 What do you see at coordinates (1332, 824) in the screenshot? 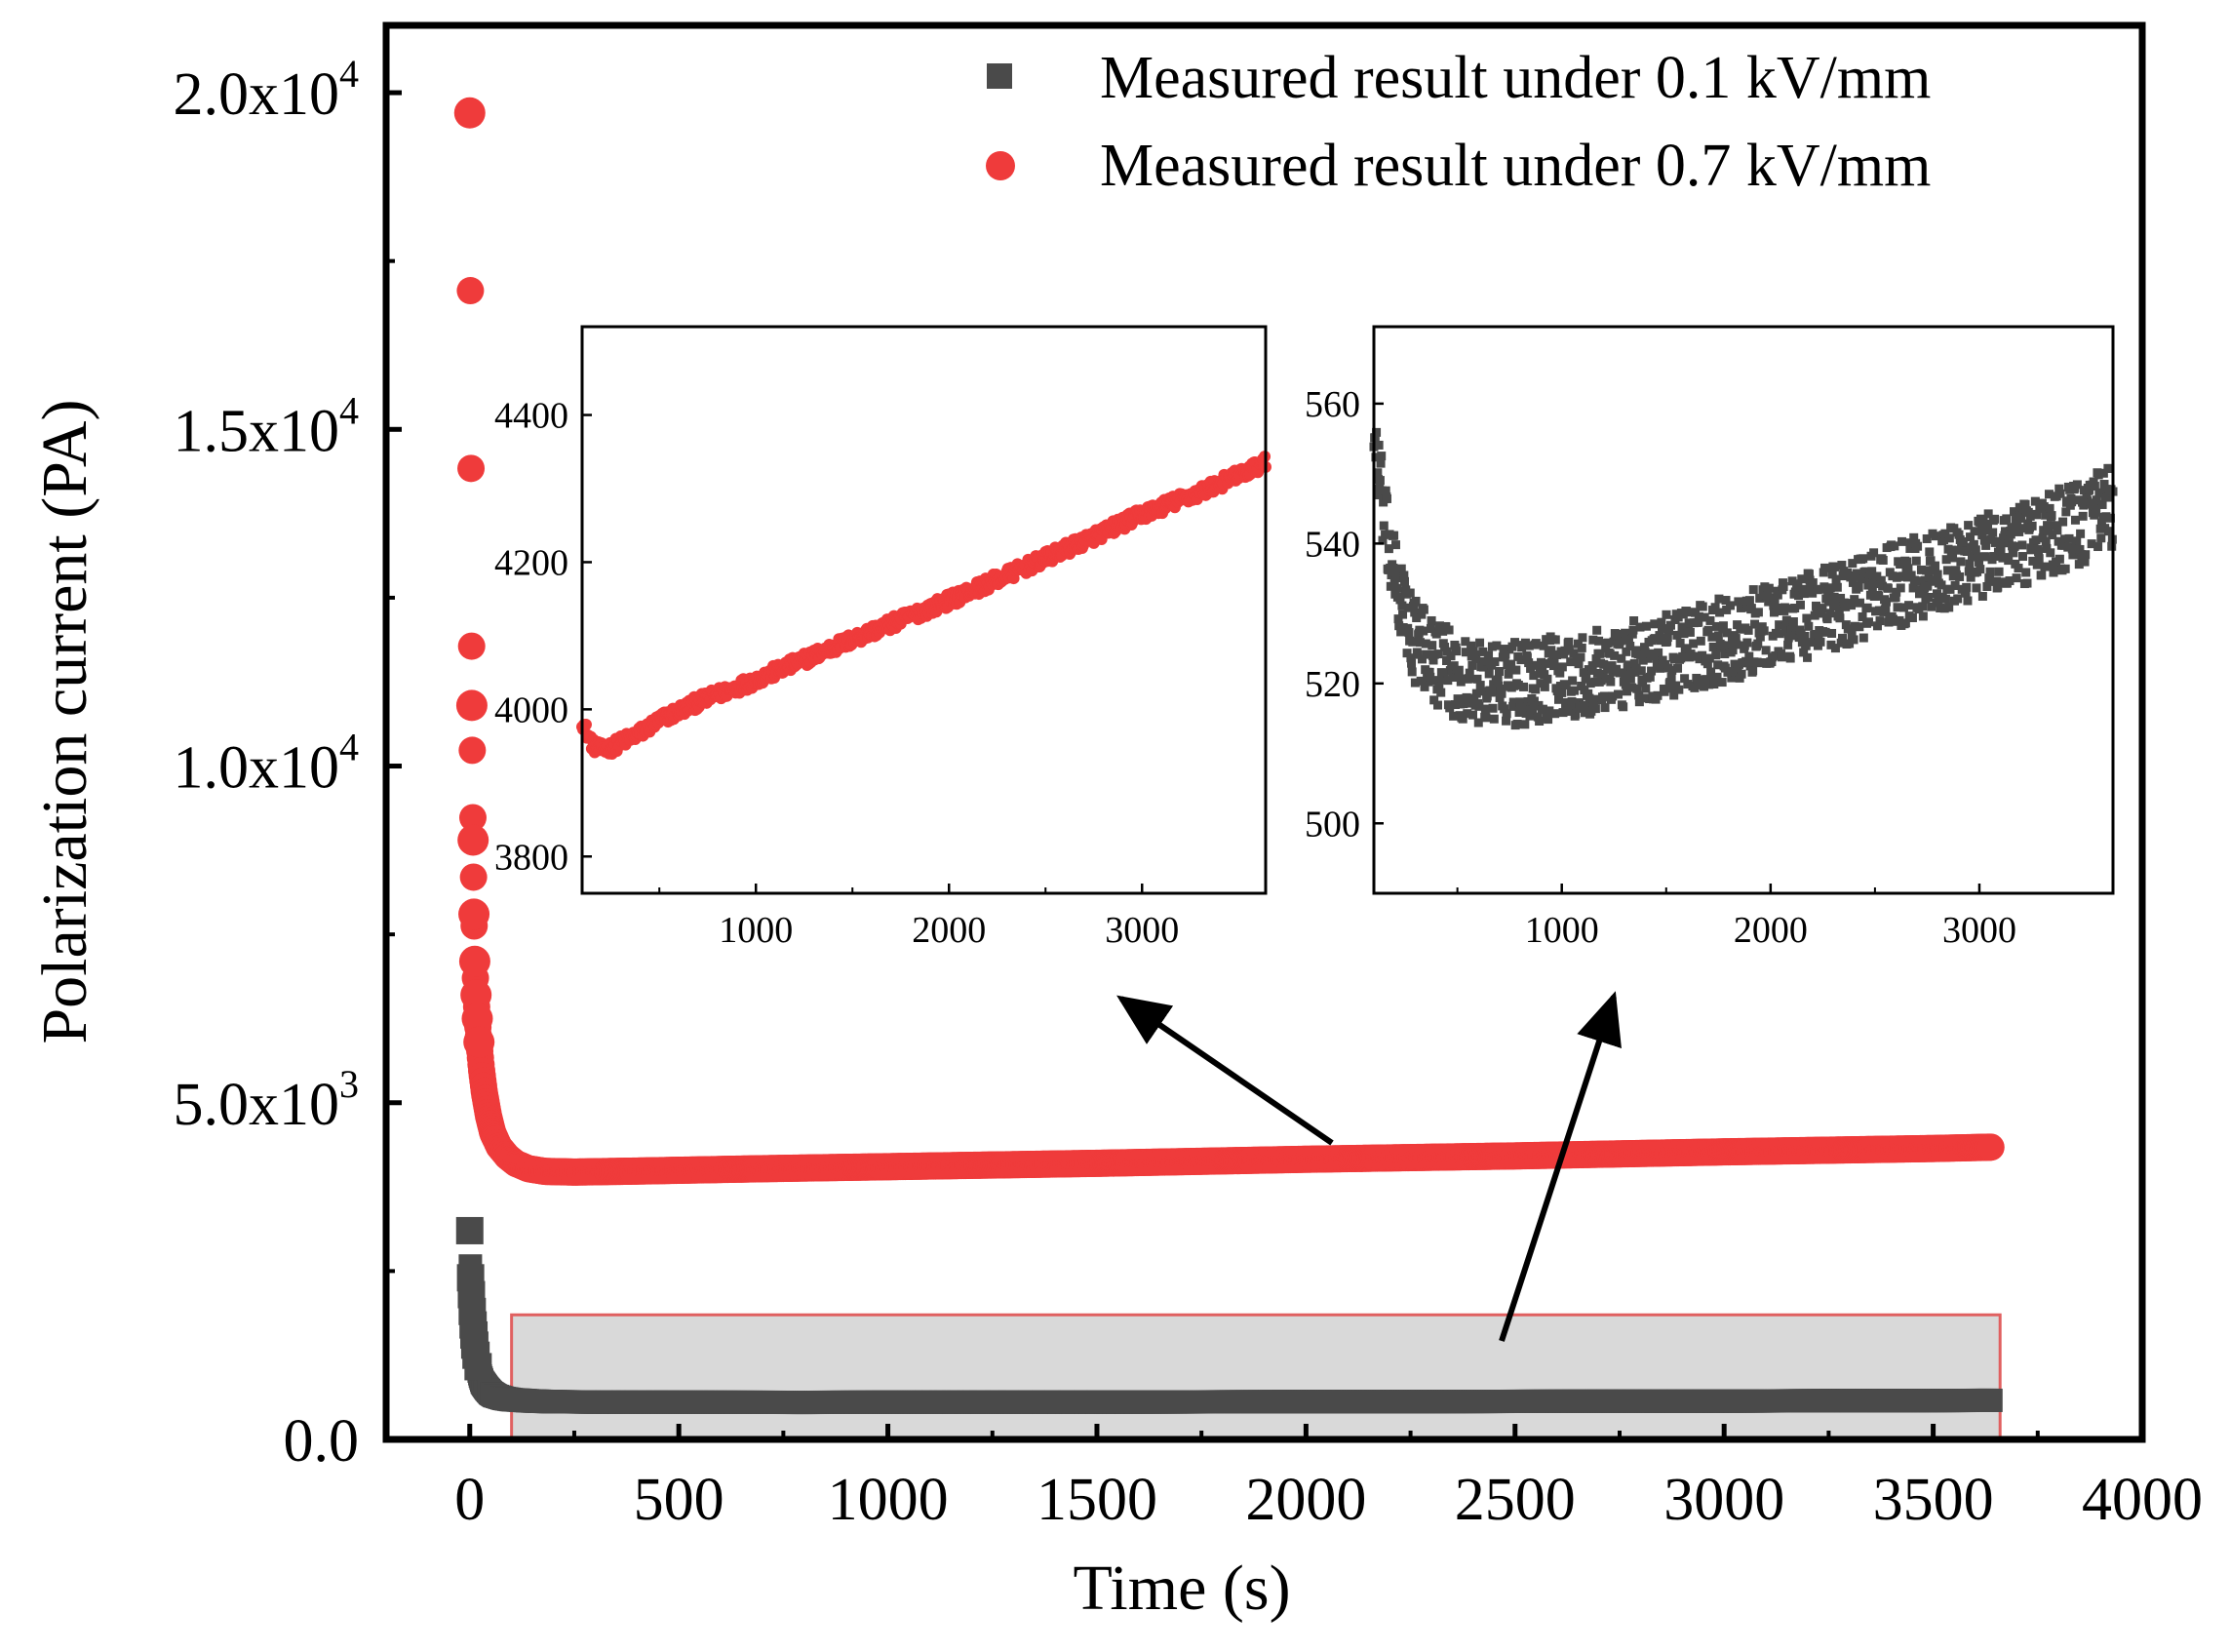
I see `inset-y-tick-label: 500` at bounding box center [1332, 824].